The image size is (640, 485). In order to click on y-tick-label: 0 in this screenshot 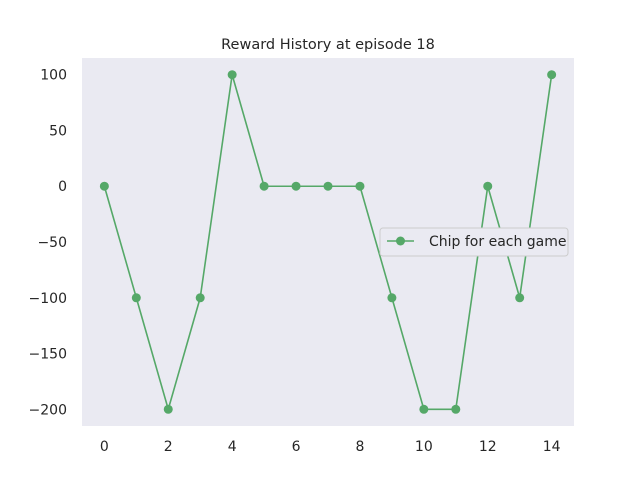, I will do `click(62, 187)`.